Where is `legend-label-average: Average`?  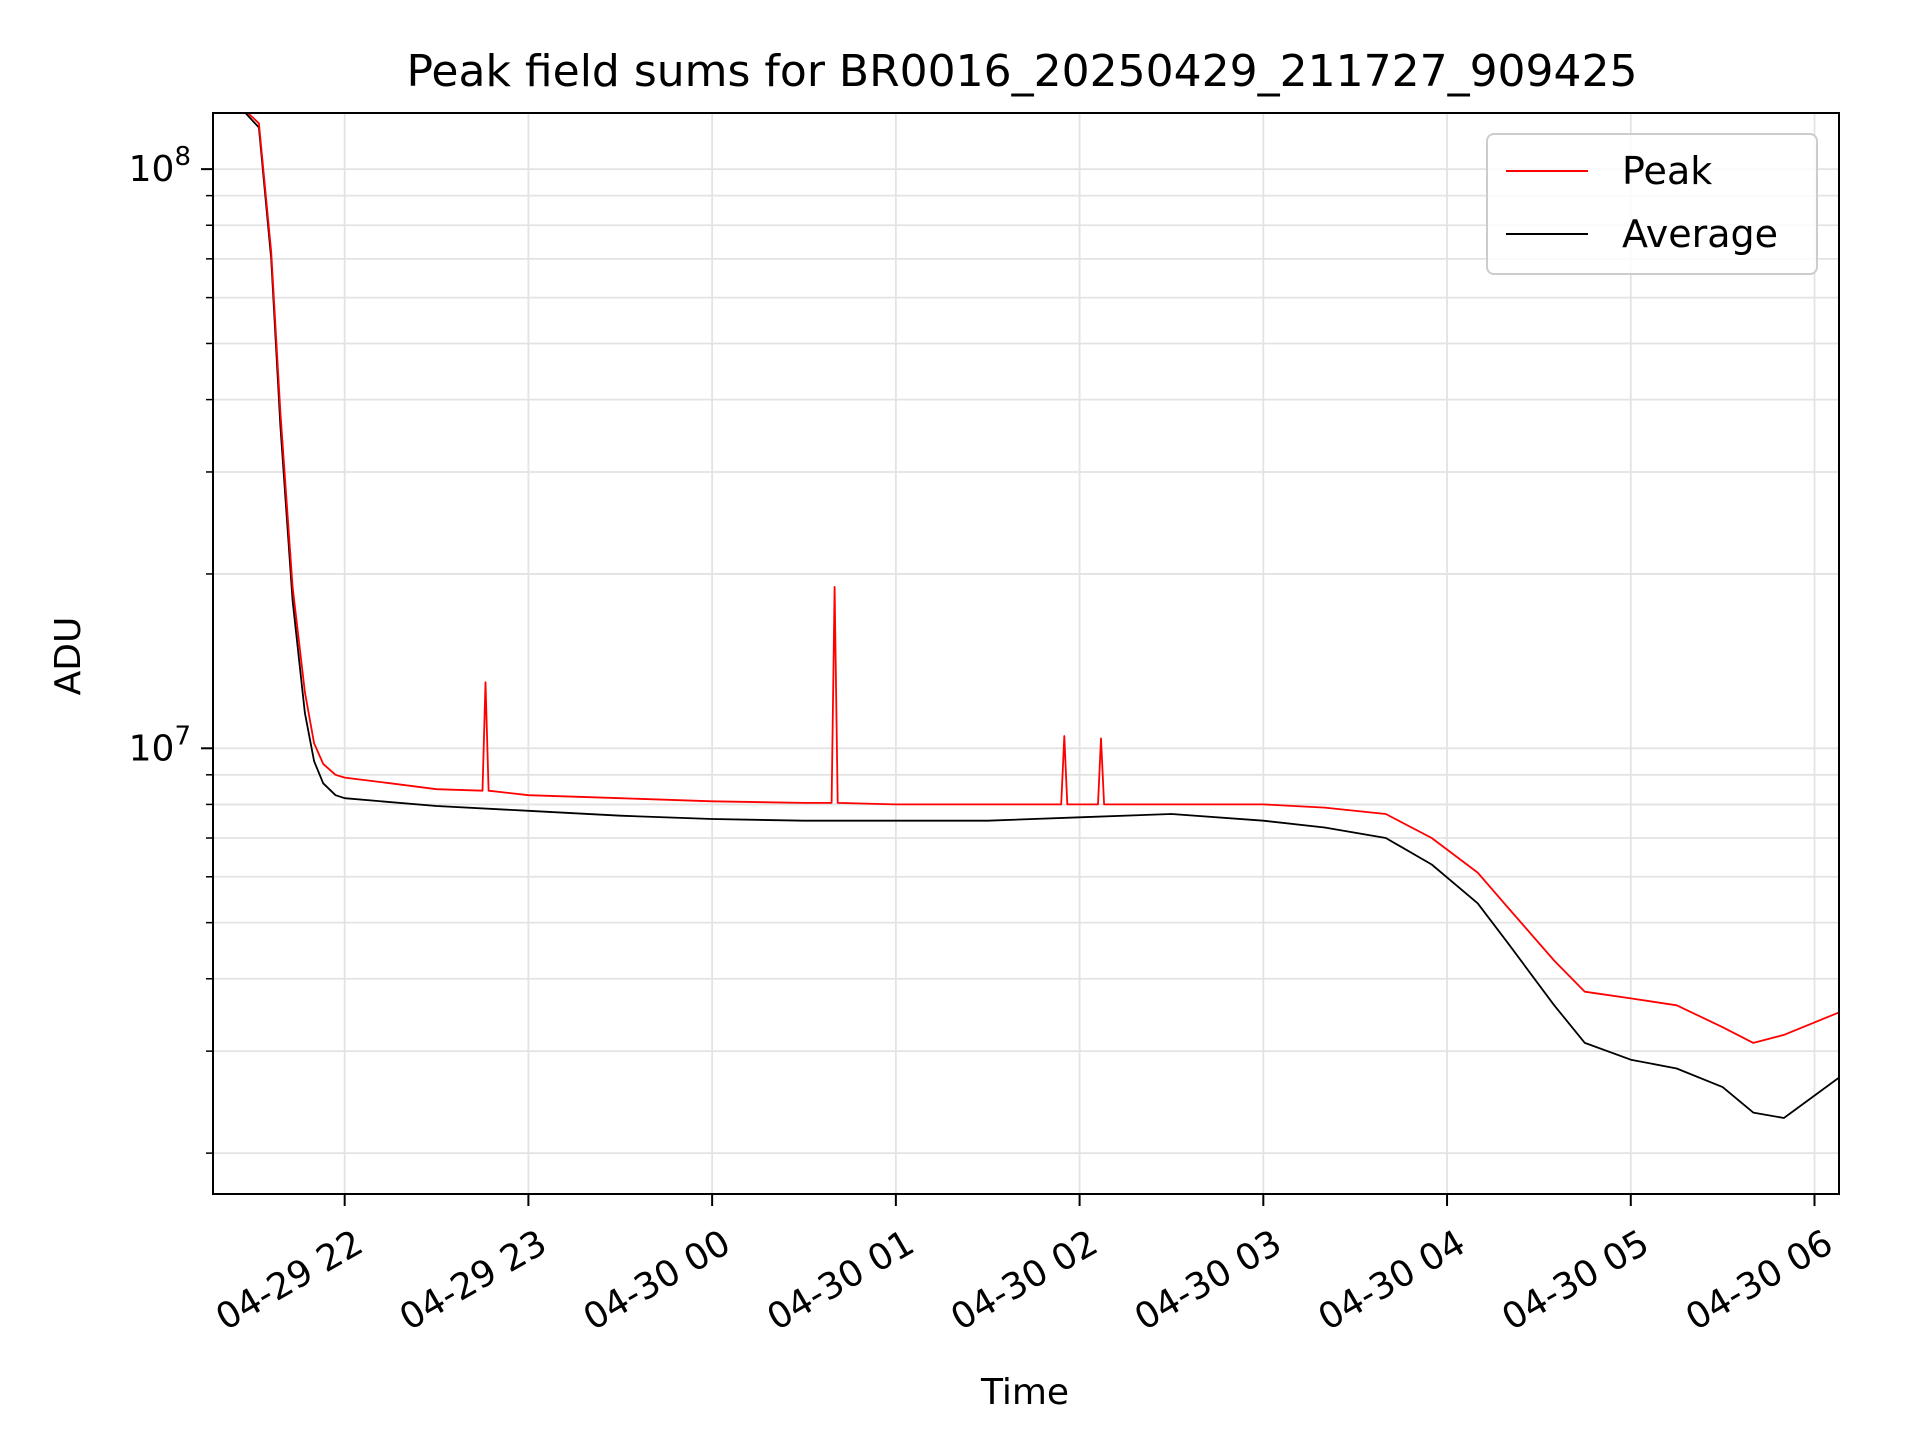 legend-label-average: Average is located at coordinates (1700, 234).